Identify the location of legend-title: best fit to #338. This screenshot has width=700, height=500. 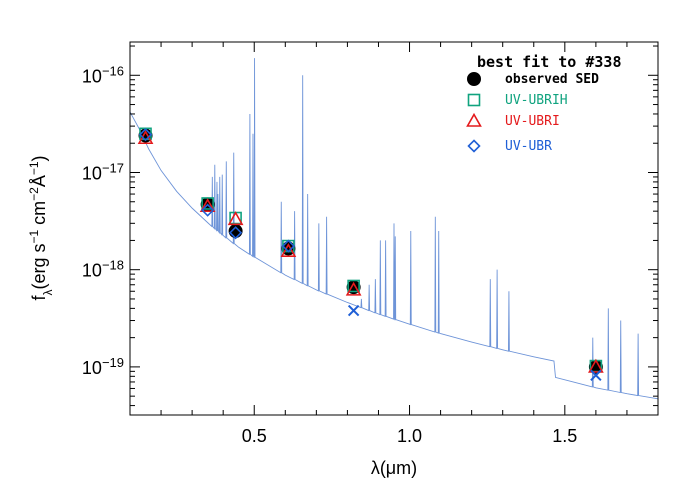
(549, 62).